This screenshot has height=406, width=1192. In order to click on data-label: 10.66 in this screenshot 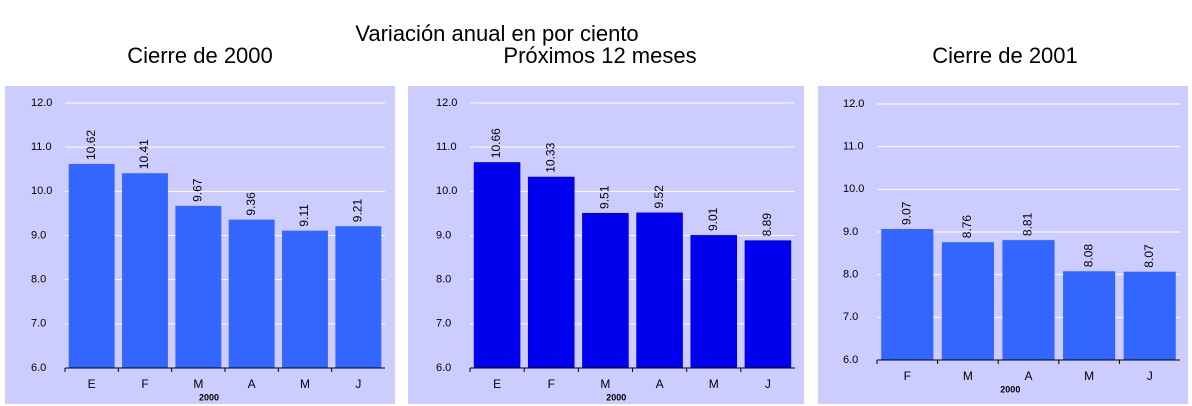, I will do `click(496, 143)`.